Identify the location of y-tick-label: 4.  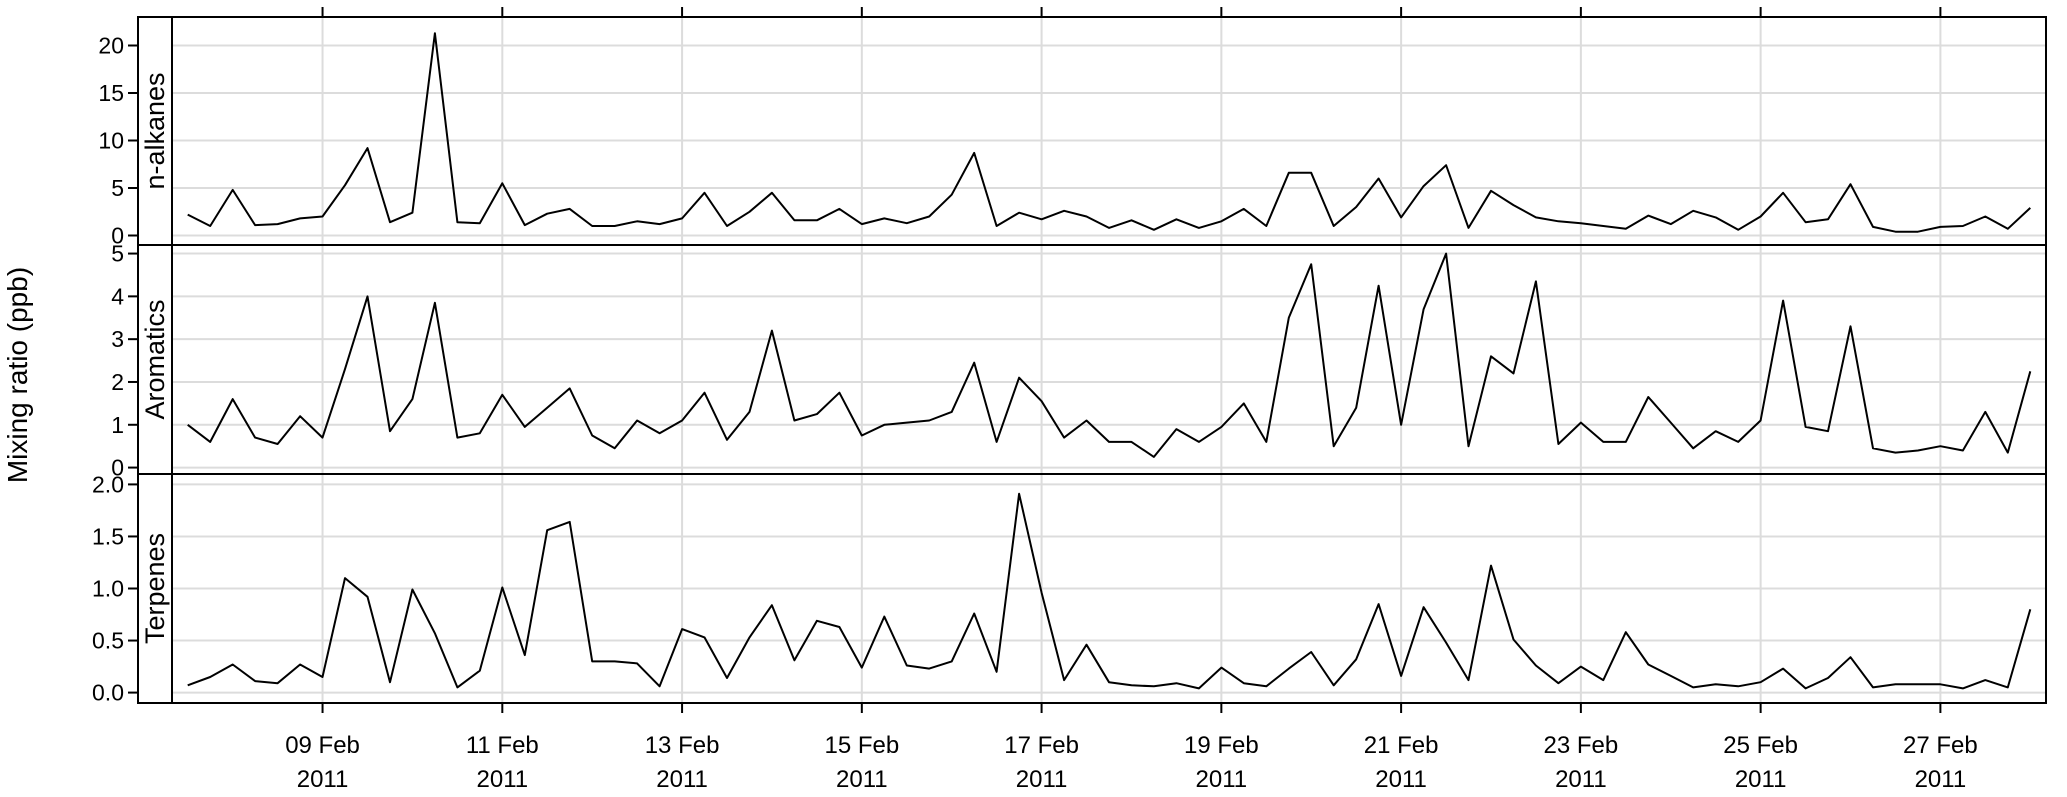
(117, 296).